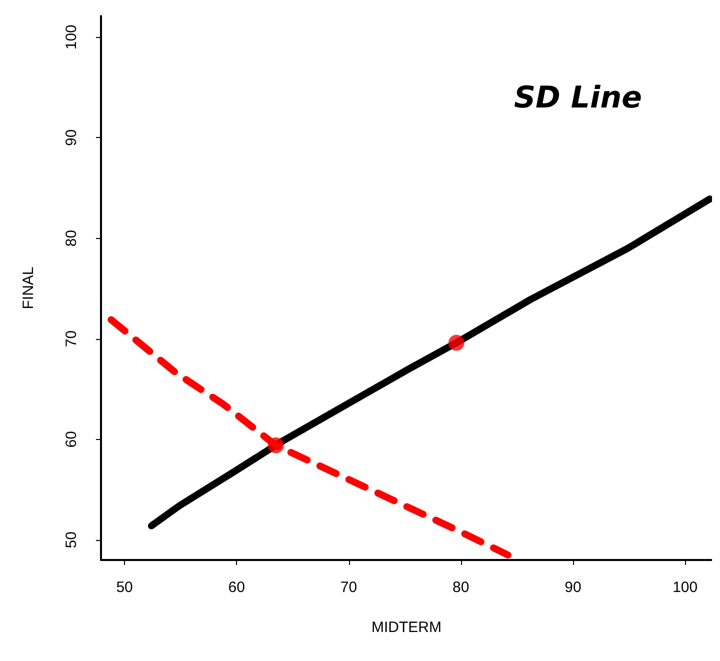 Image resolution: width=720 pixels, height=661 pixels. What do you see at coordinates (578, 98) in the screenshot?
I see `annotation: SD Line` at bounding box center [578, 98].